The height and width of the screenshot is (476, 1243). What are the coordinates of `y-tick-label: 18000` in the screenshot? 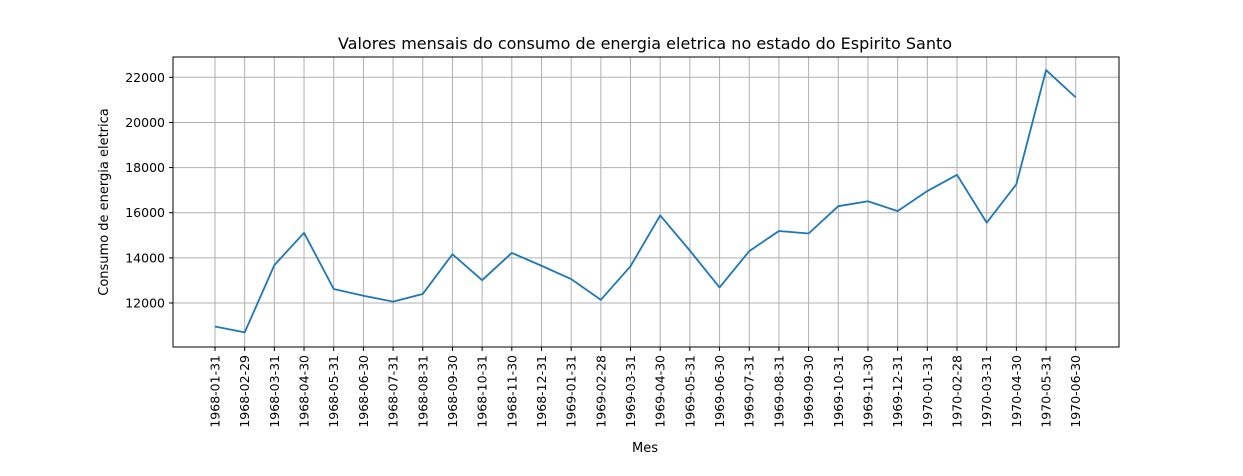 It's located at (145, 167).